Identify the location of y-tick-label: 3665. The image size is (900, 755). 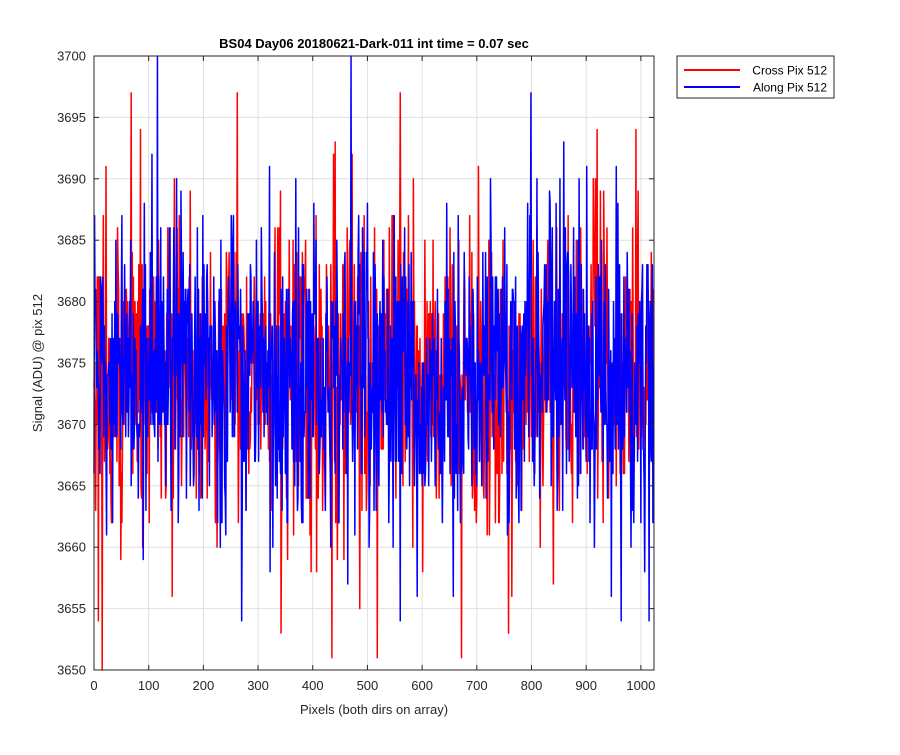
(71, 485).